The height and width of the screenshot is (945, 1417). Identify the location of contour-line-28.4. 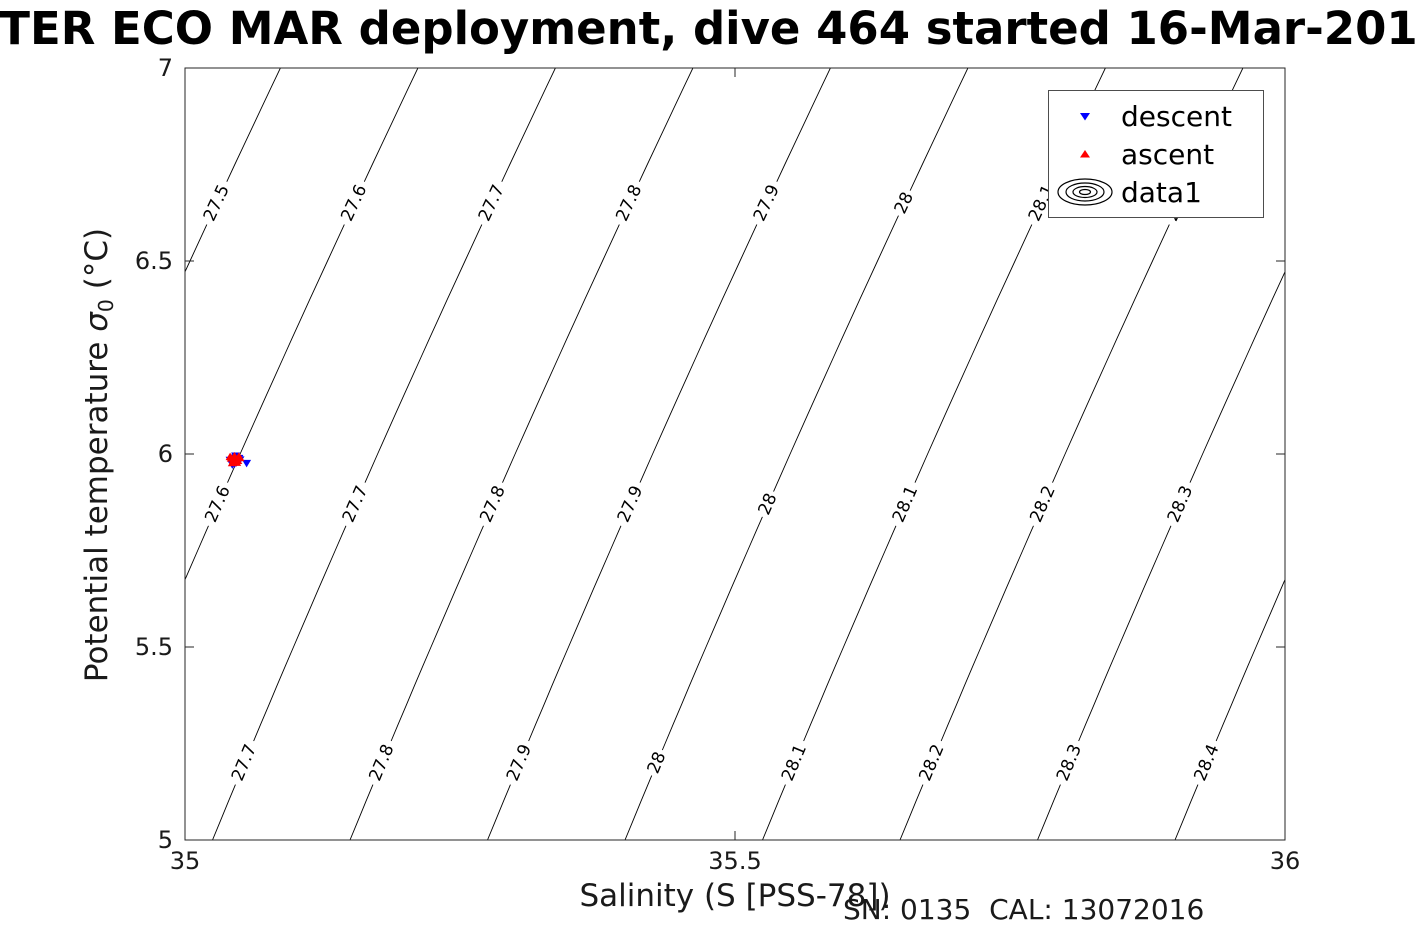
(1229, 709).